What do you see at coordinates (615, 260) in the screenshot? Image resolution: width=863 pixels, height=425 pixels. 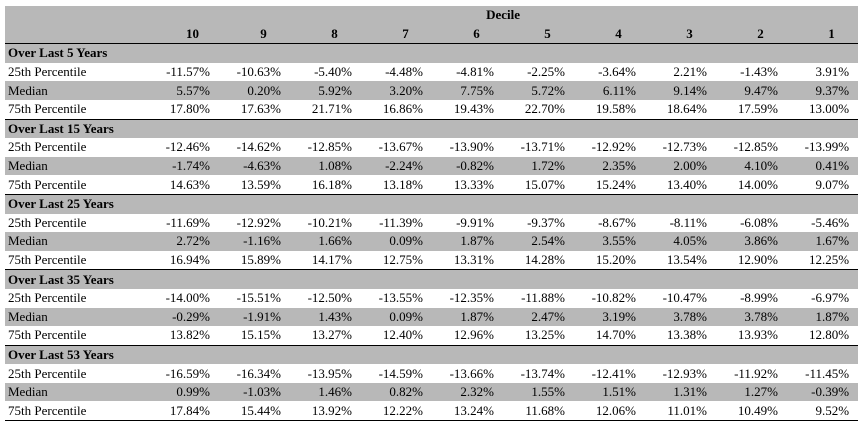 I see `value-cell: 15.20%` at bounding box center [615, 260].